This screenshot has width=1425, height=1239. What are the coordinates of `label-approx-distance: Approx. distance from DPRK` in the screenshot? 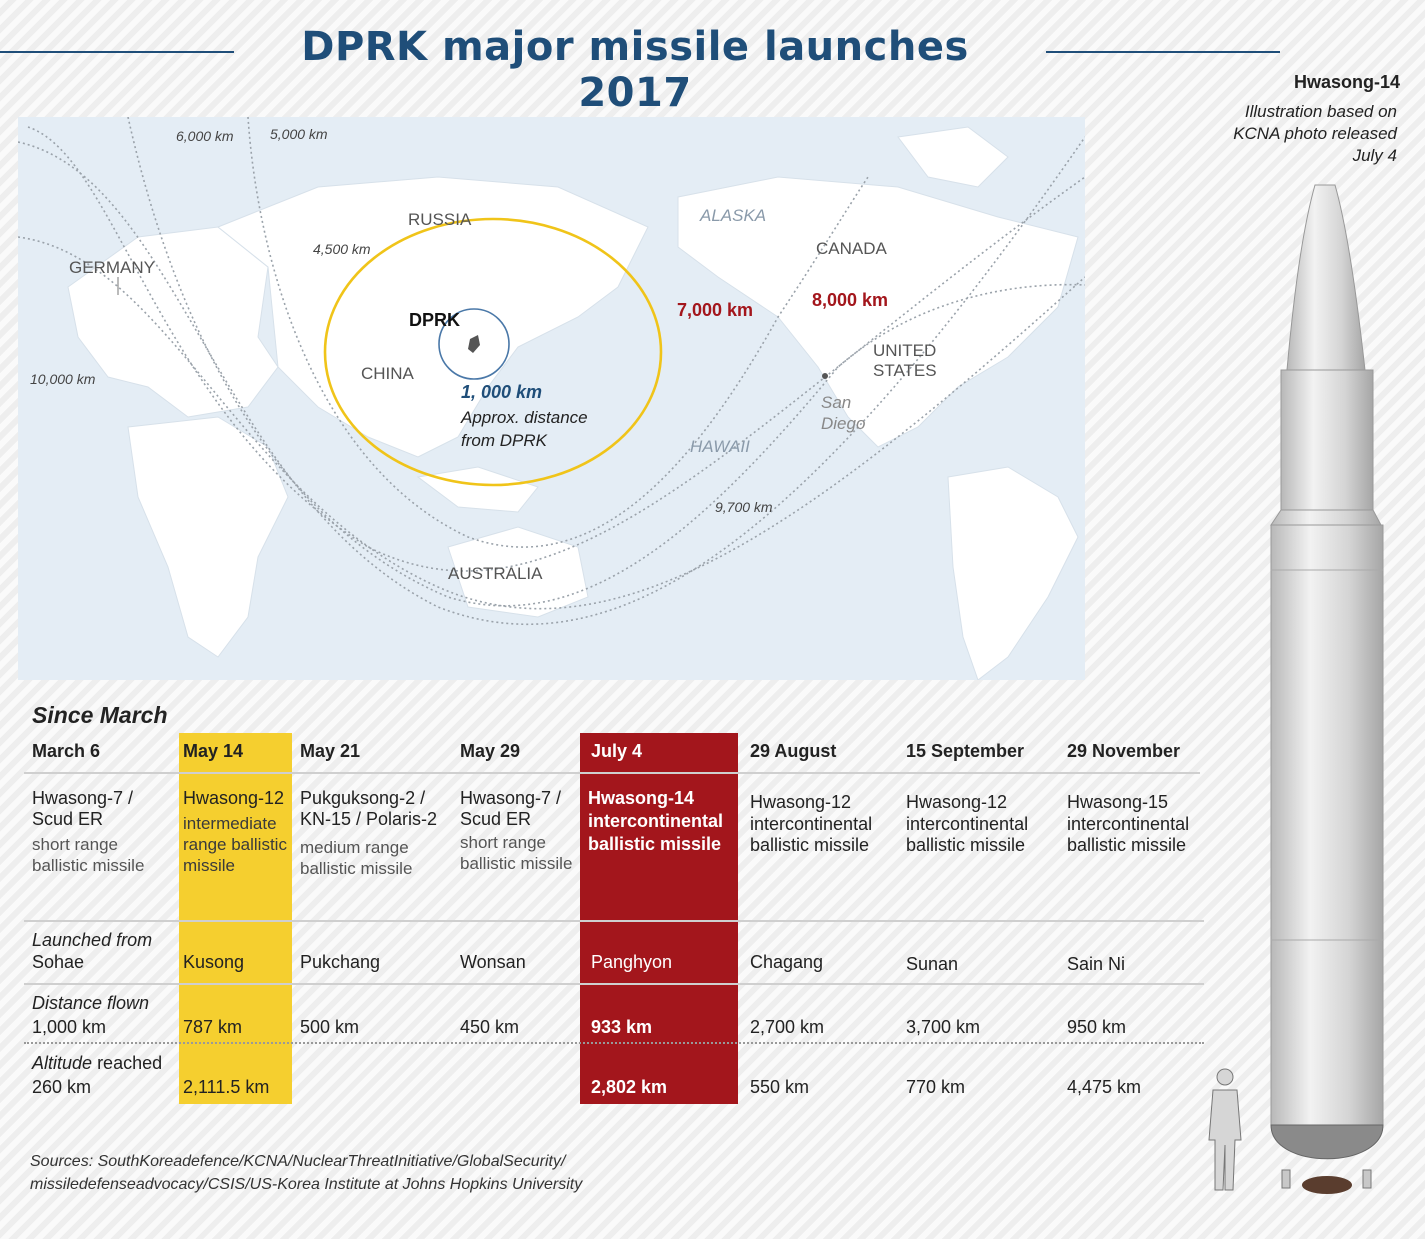 It's located at (524, 429).